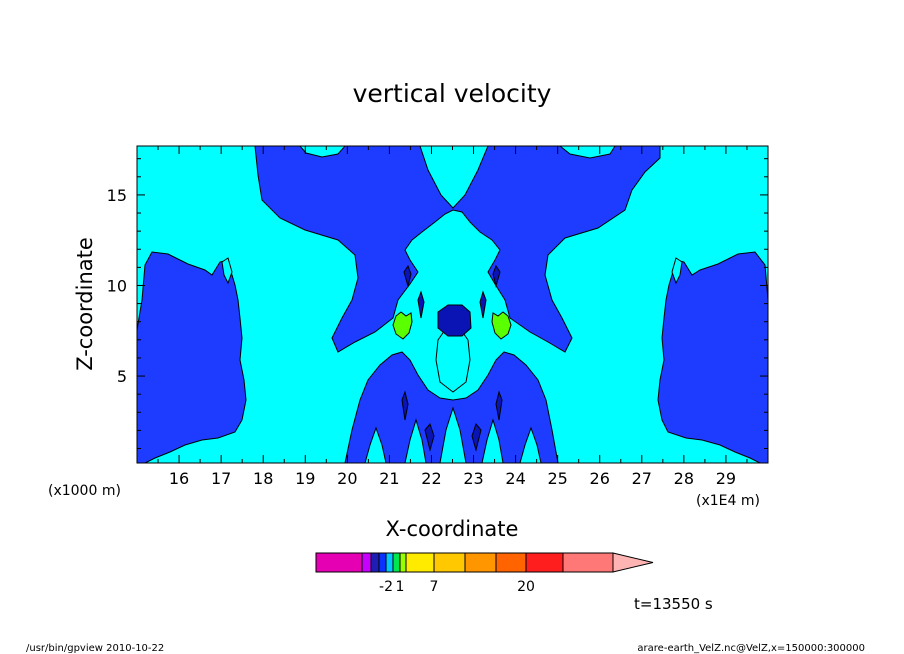 This screenshot has height=654, width=904. Describe the element at coordinates (454, 320) in the screenshot. I see `contour-navy-center` at that location.